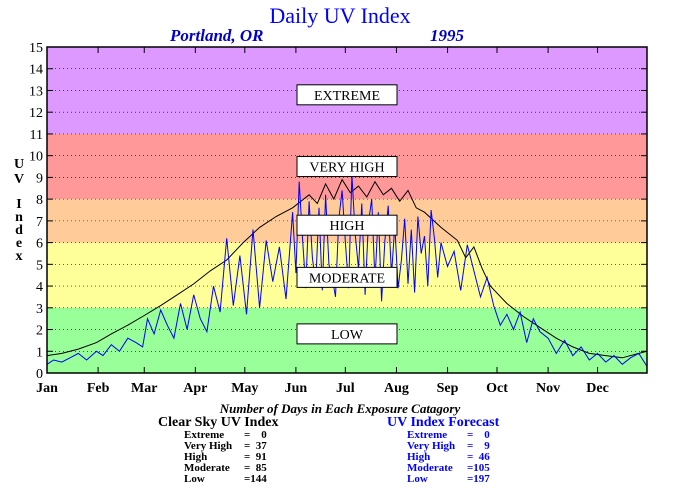 Image resolution: width=680 pixels, height=500 pixels. Describe the element at coordinates (98, 388) in the screenshot. I see `x-tick-label: Feb` at that location.